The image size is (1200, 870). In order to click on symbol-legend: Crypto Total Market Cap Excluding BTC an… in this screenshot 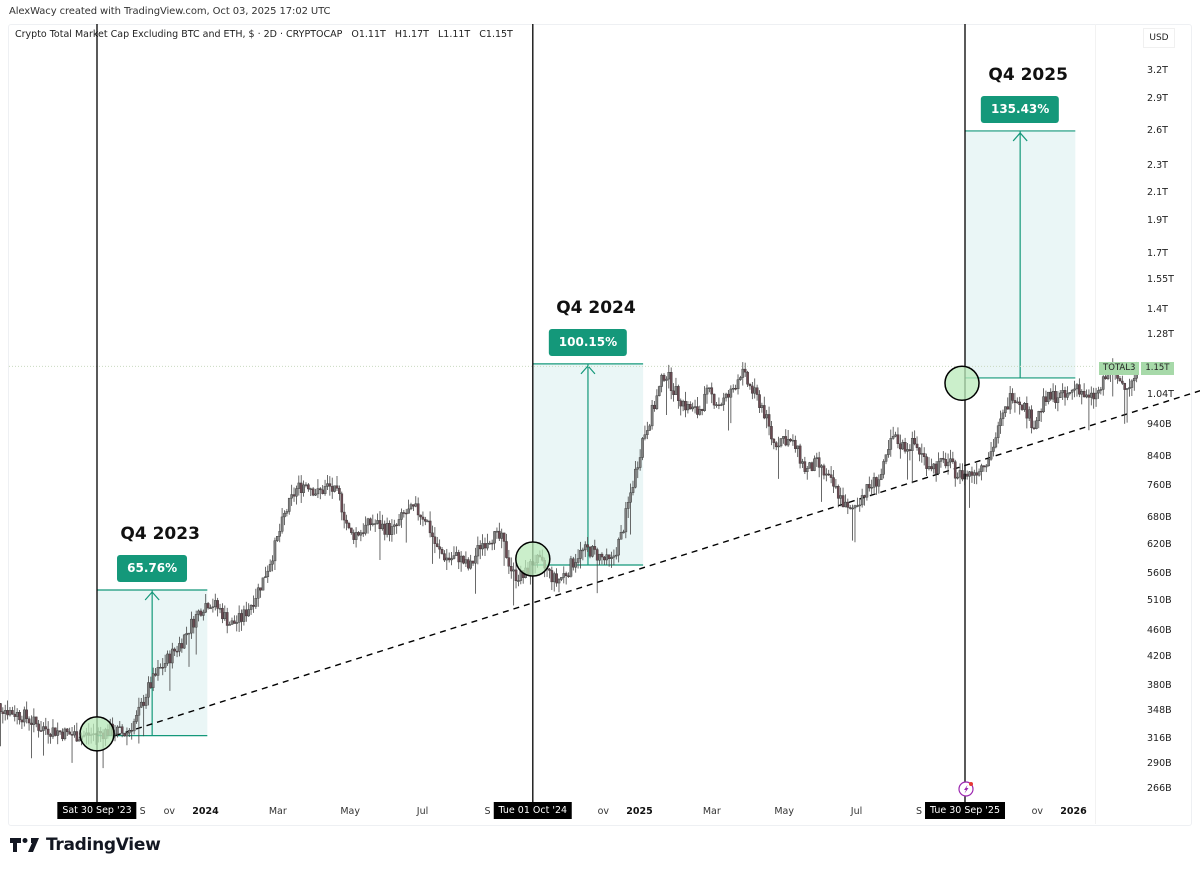, I will do `click(267, 34)`.